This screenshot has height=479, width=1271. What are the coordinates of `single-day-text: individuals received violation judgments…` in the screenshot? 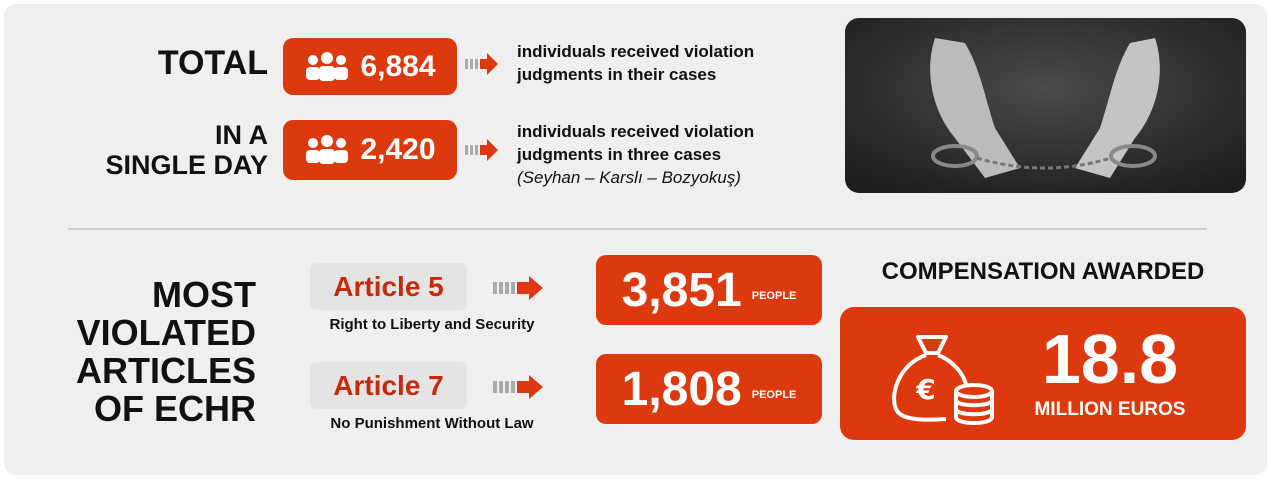 It's located at (635, 154).